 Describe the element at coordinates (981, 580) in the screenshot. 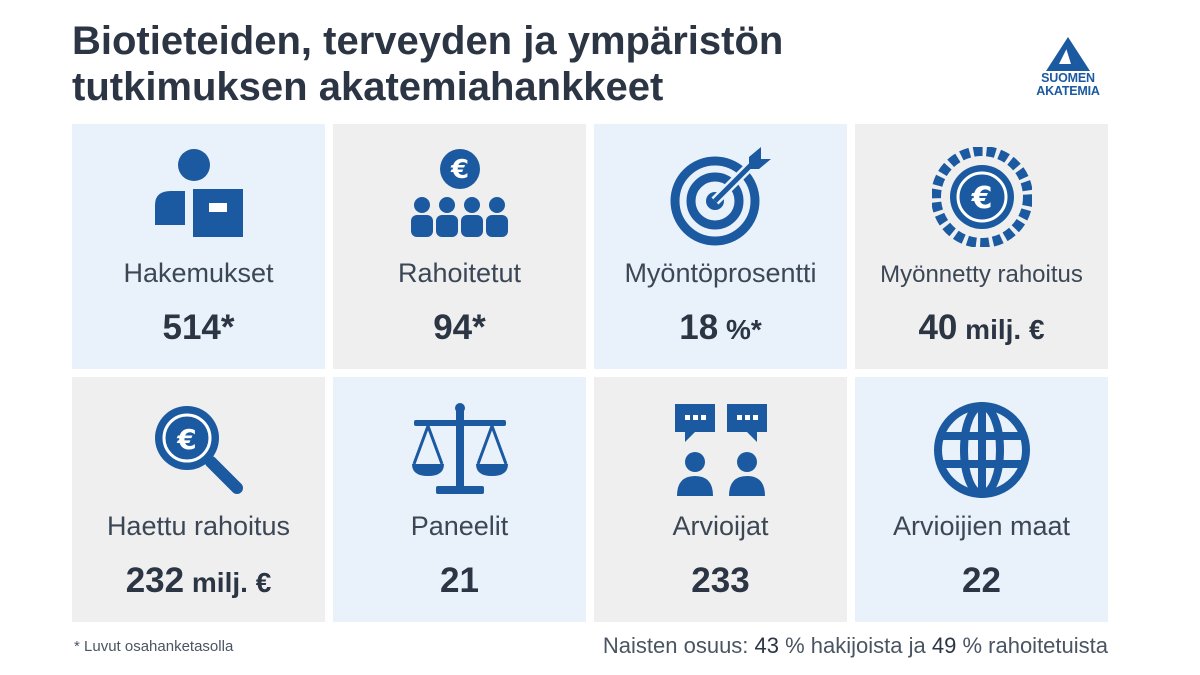

I see `stat-value: 22` at that location.